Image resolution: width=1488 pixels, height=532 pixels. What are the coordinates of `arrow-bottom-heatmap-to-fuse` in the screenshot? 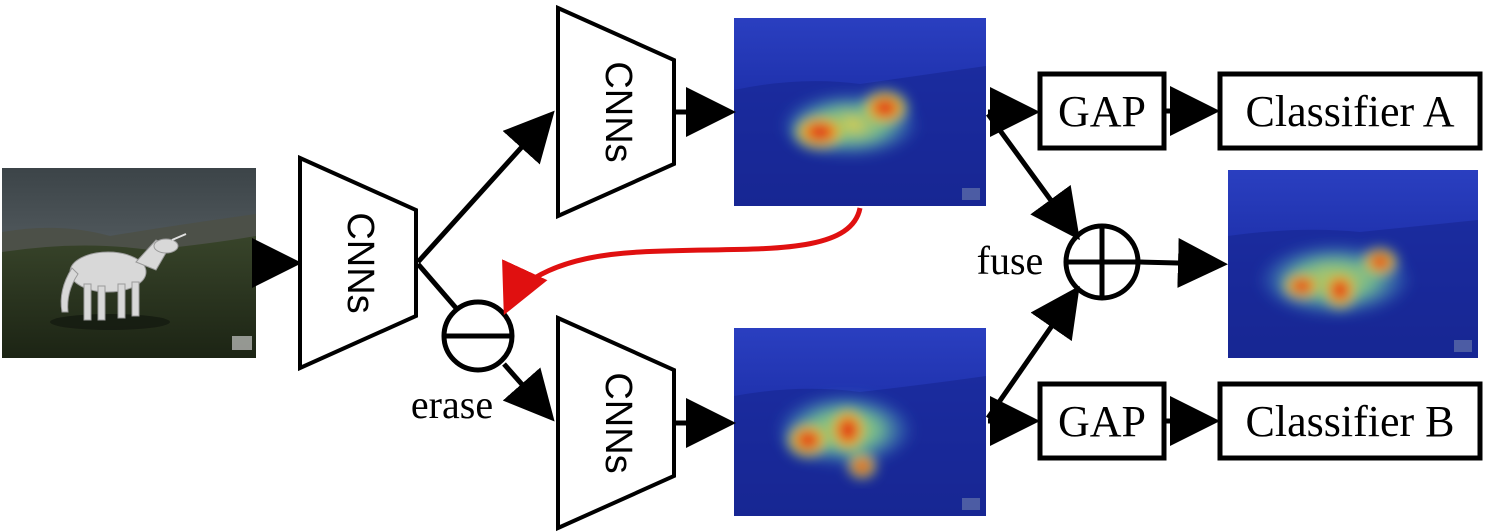 It's located at (1032, 352).